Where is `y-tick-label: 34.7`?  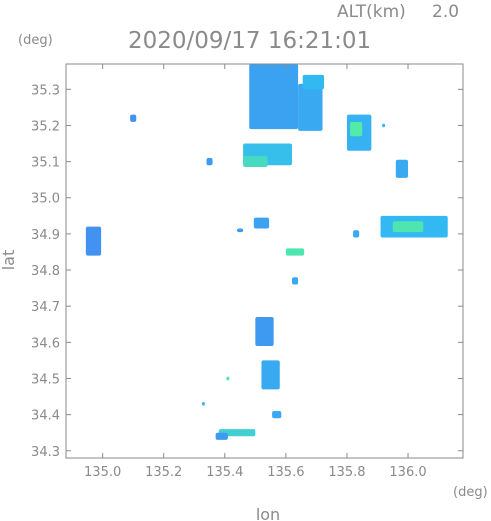
y-tick-label: 34.7 is located at coordinates (45, 307).